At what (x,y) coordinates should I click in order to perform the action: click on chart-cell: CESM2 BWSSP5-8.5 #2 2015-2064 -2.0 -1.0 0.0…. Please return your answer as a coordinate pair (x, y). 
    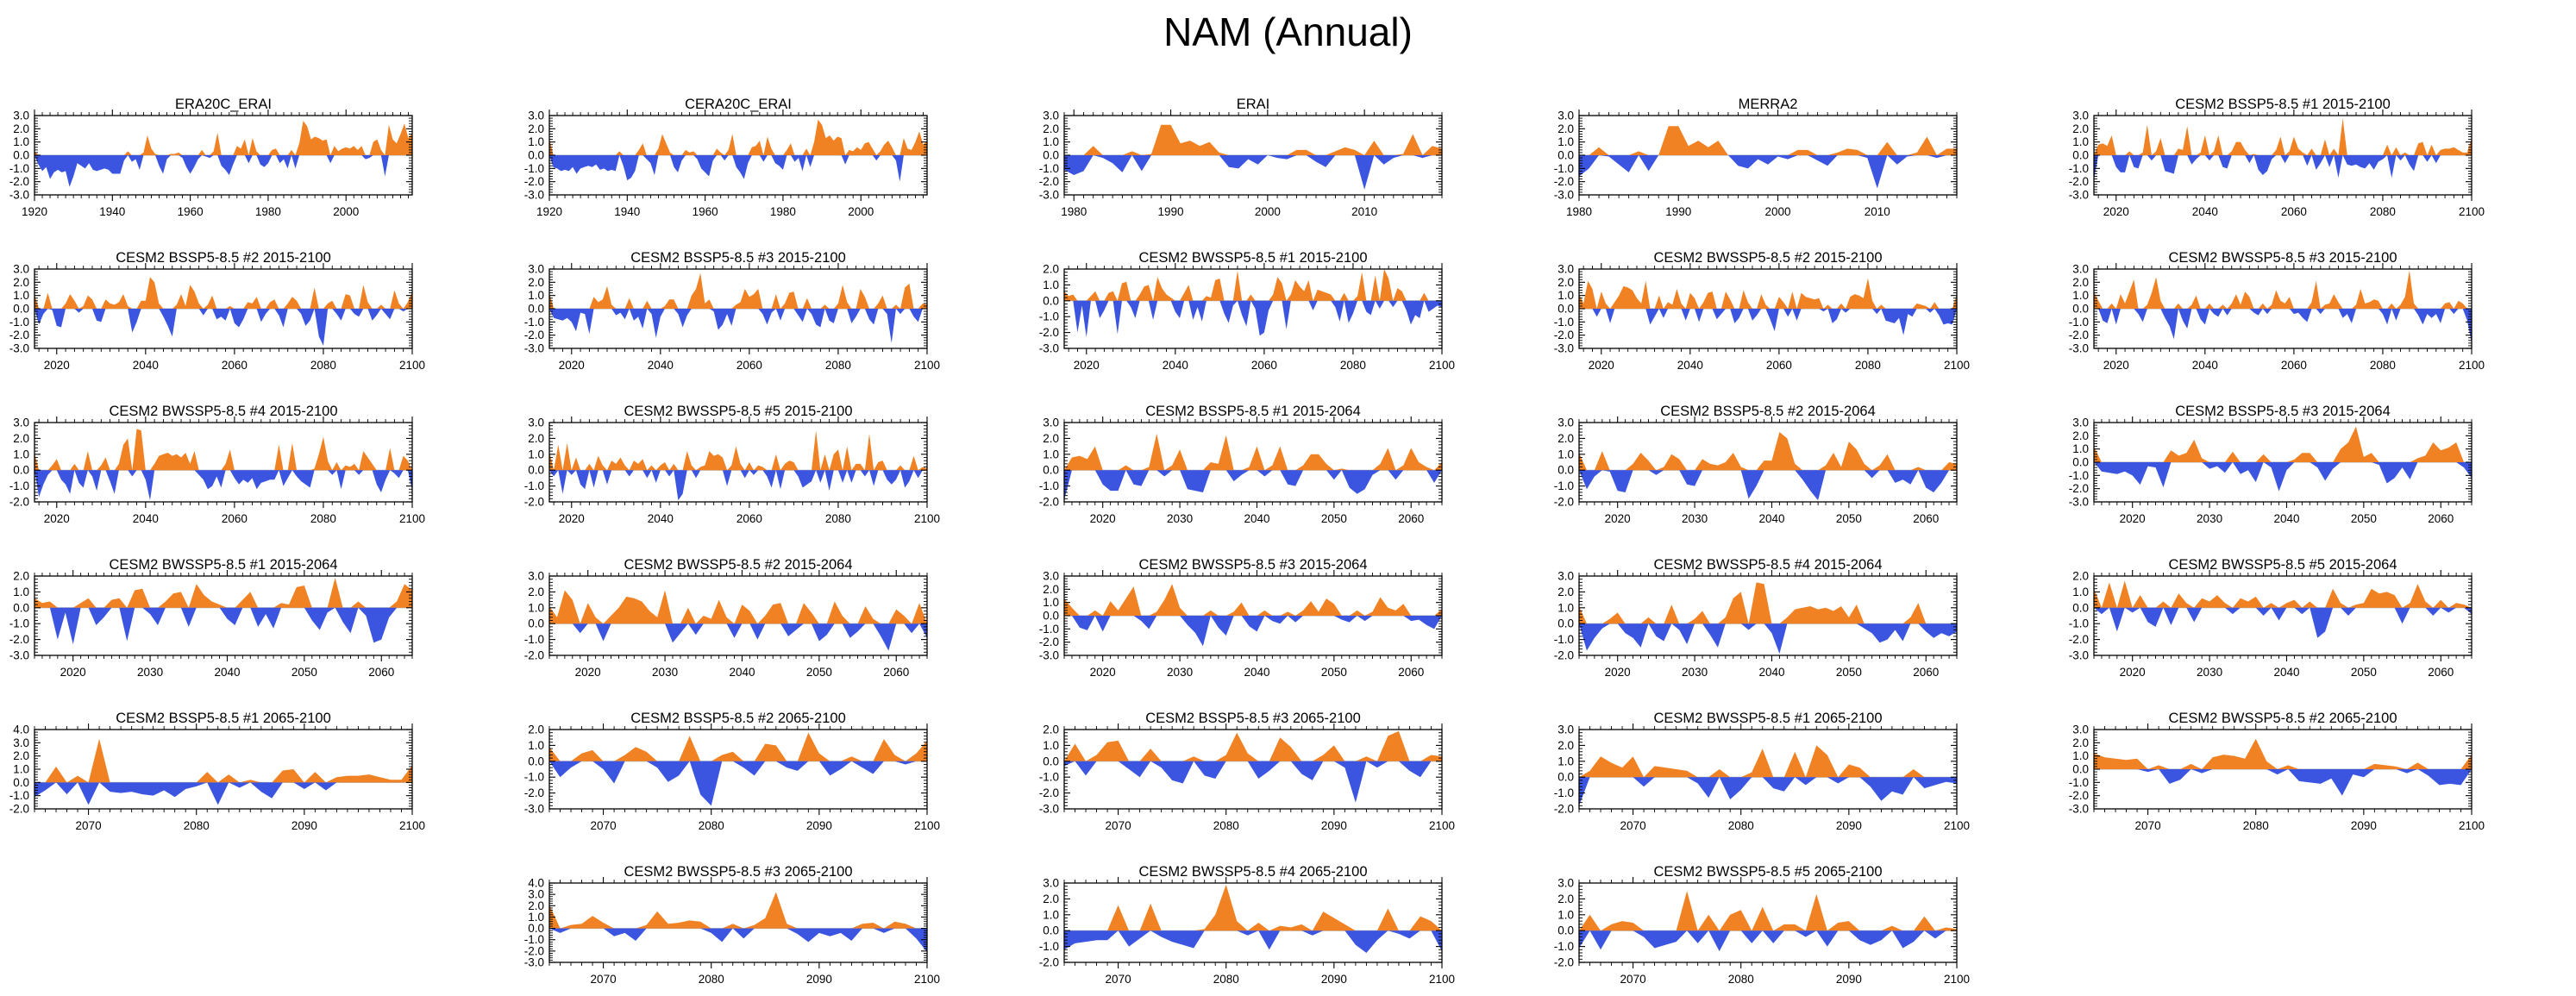
    Looking at the image, I should click on (772, 608).